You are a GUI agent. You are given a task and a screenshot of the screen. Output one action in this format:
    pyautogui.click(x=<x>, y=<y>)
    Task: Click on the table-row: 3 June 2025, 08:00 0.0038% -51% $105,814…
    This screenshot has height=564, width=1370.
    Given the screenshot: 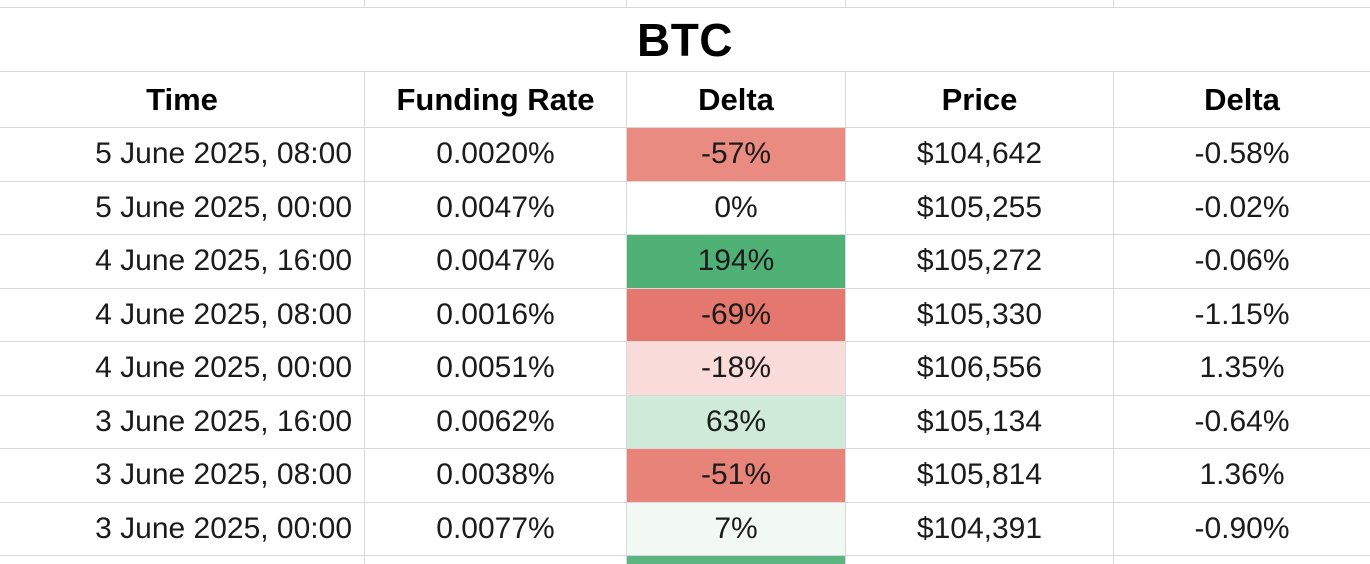 What is the action you would take?
    pyautogui.click(x=685, y=476)
    